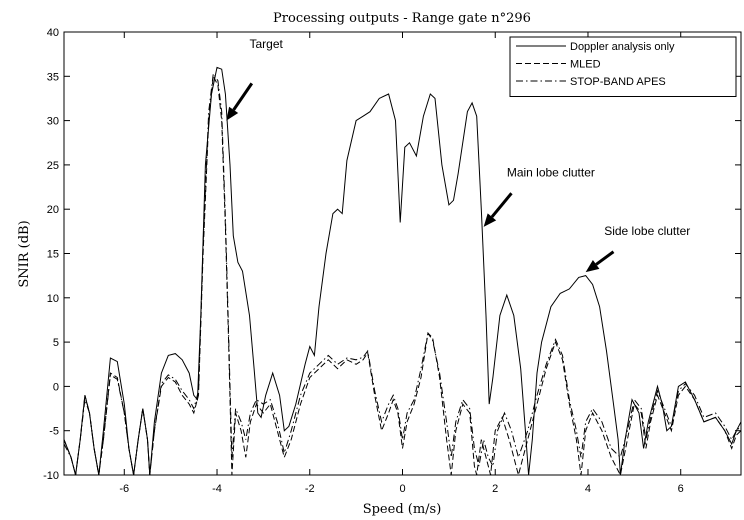 Image resolution: width=744 pixels, height=520 pixels. I want to click on y-tick-label: 15, so click(53, 255).